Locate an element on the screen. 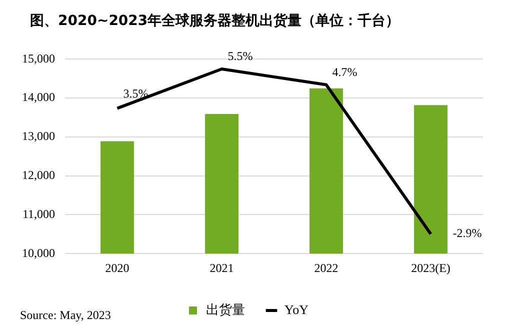  x-tick-label: 2021 is located at coordinates (222, 267).